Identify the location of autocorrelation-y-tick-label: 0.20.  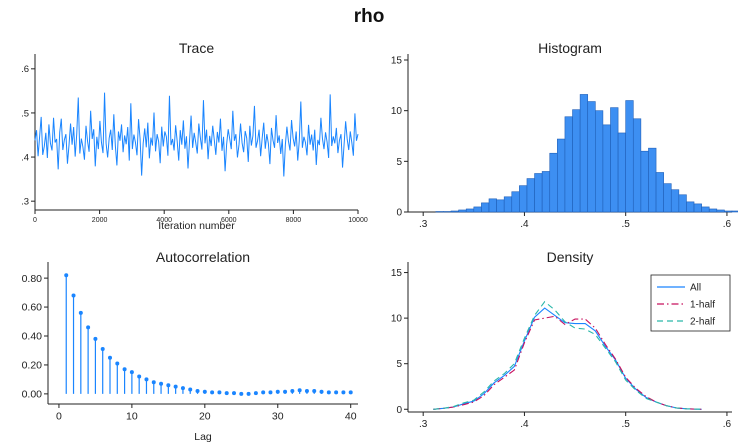
(32, 366).